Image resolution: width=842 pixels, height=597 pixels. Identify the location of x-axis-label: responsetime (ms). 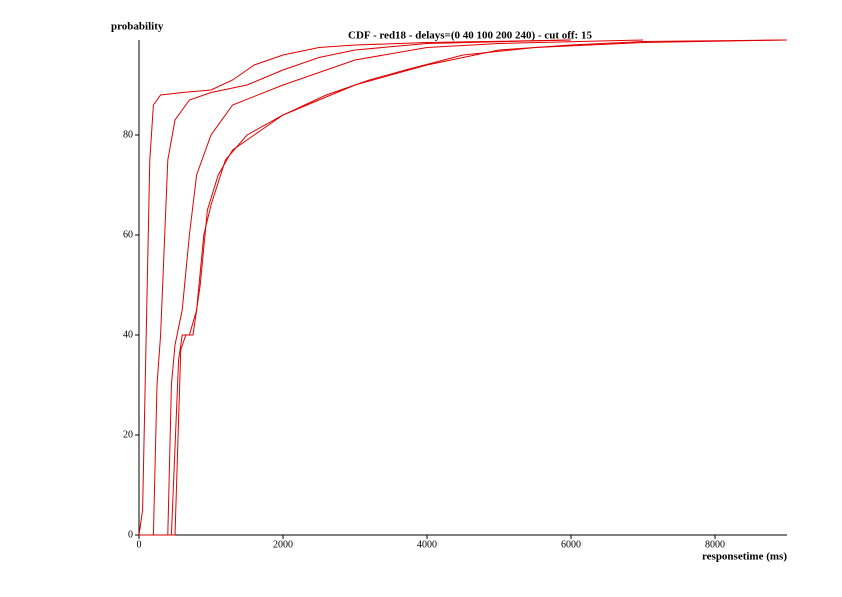
(744, 557).